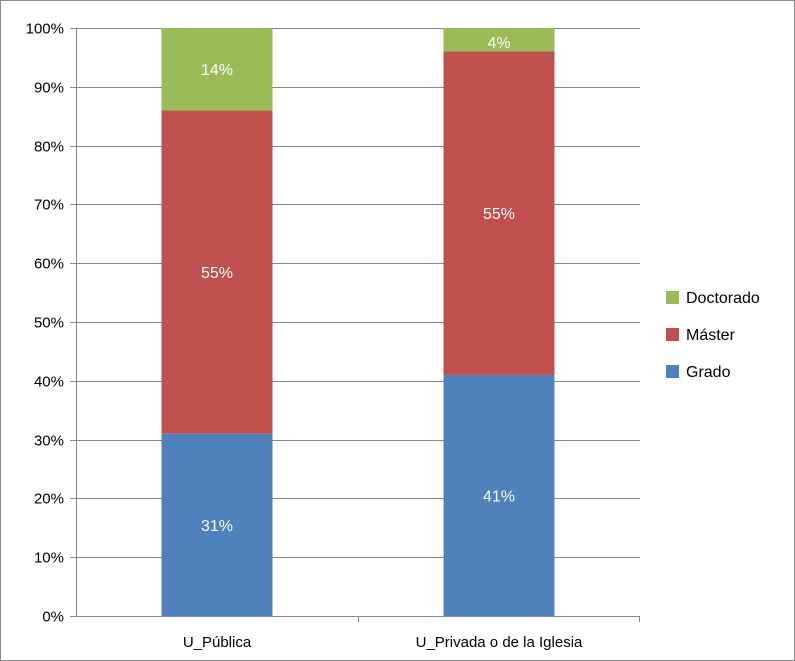  Describe the element at coordinates (53, 617) in the screenshot. I see `y-tick-label: 0%` at that location.